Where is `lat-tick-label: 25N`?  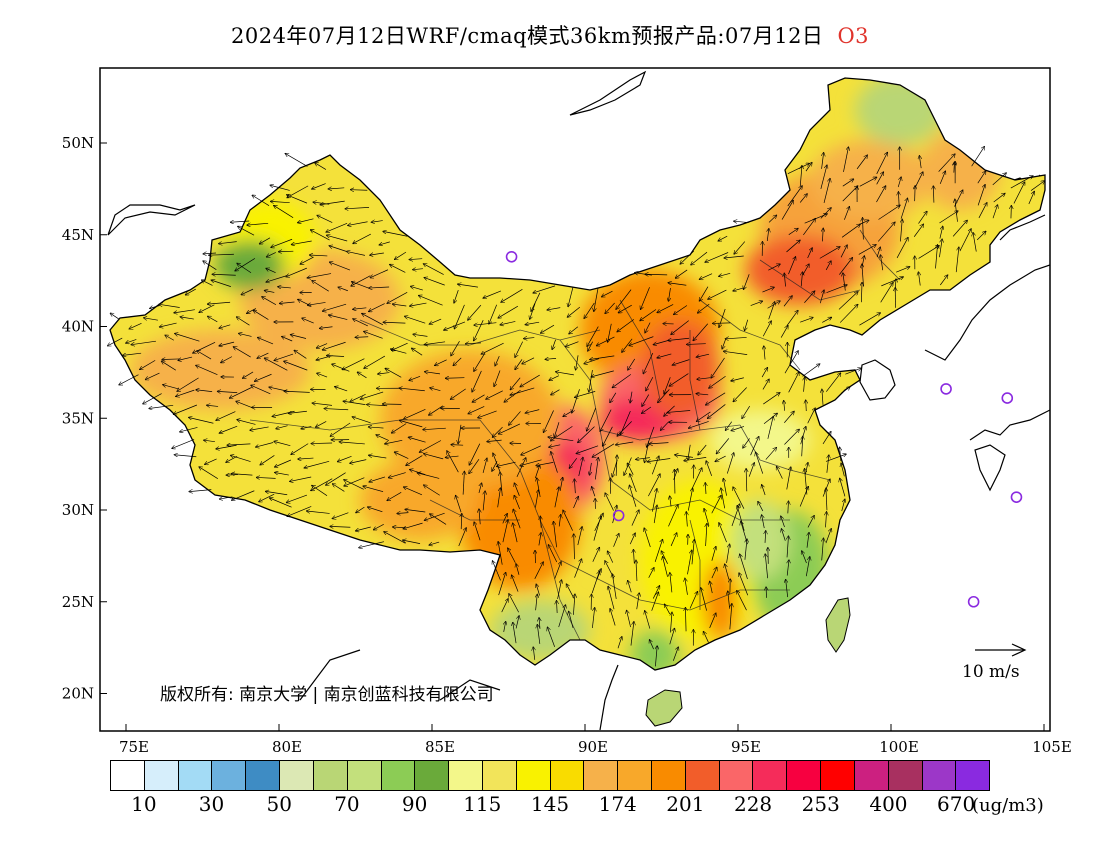
lat-tick-label: 25N is located at coordinates (78, 602).